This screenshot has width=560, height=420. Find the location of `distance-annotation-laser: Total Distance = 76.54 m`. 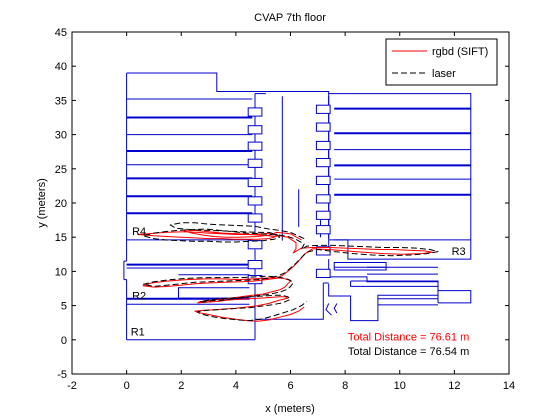

distance-annotation-laser: Total Distance = 76.54 m is located at coordinates (408, 352).